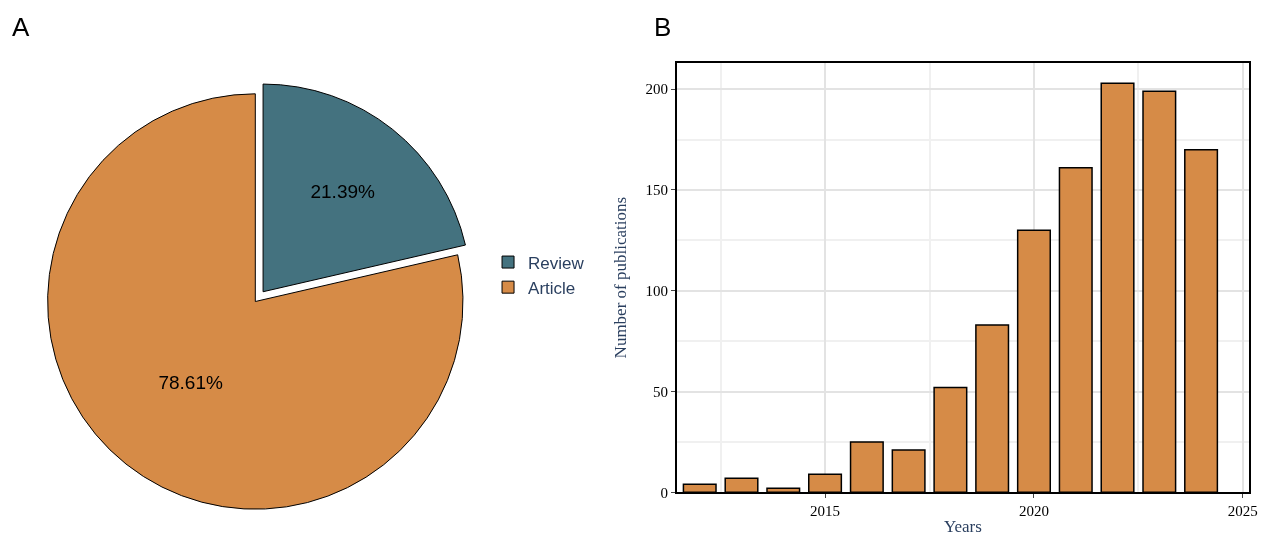  Describe the element at coordinates (1033, 511) in the screenshot. I see `x-tick-label: 2020` at that location.